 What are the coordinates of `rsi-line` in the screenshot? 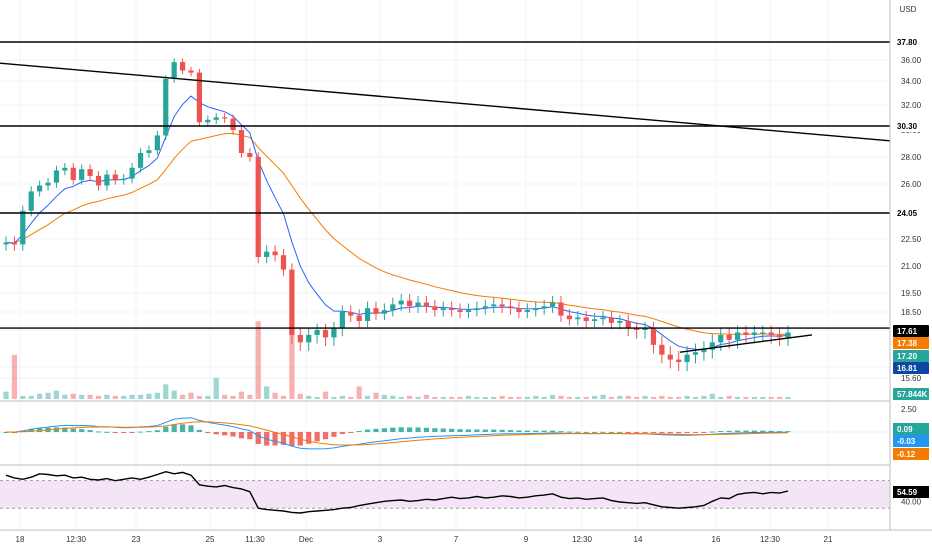 It's located at (397, 492).